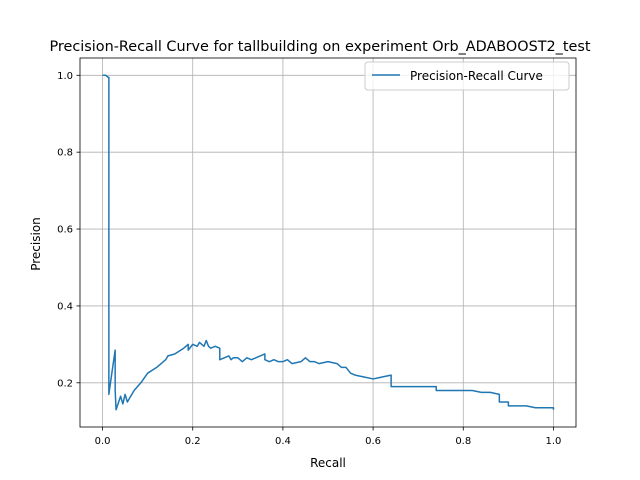 Image resolution: width=640 pixels, height=480 pixels. What do you see at coordinates (476, 76) in the screenshot?
I see `legend-label: Precision-Recall Curve` at bounding box center [476, 76].